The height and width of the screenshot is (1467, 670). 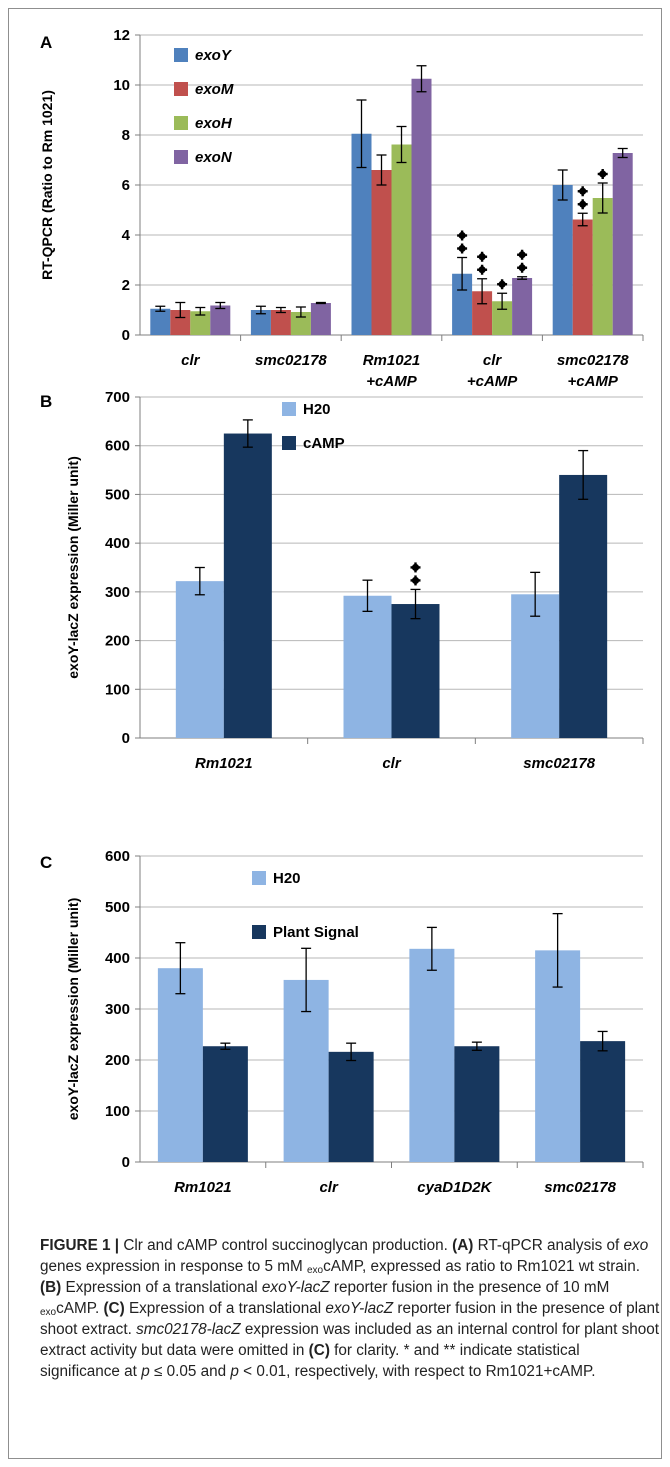 I want to click on caption-label: FIGURE 1 |, so click(x=80, y=1245).